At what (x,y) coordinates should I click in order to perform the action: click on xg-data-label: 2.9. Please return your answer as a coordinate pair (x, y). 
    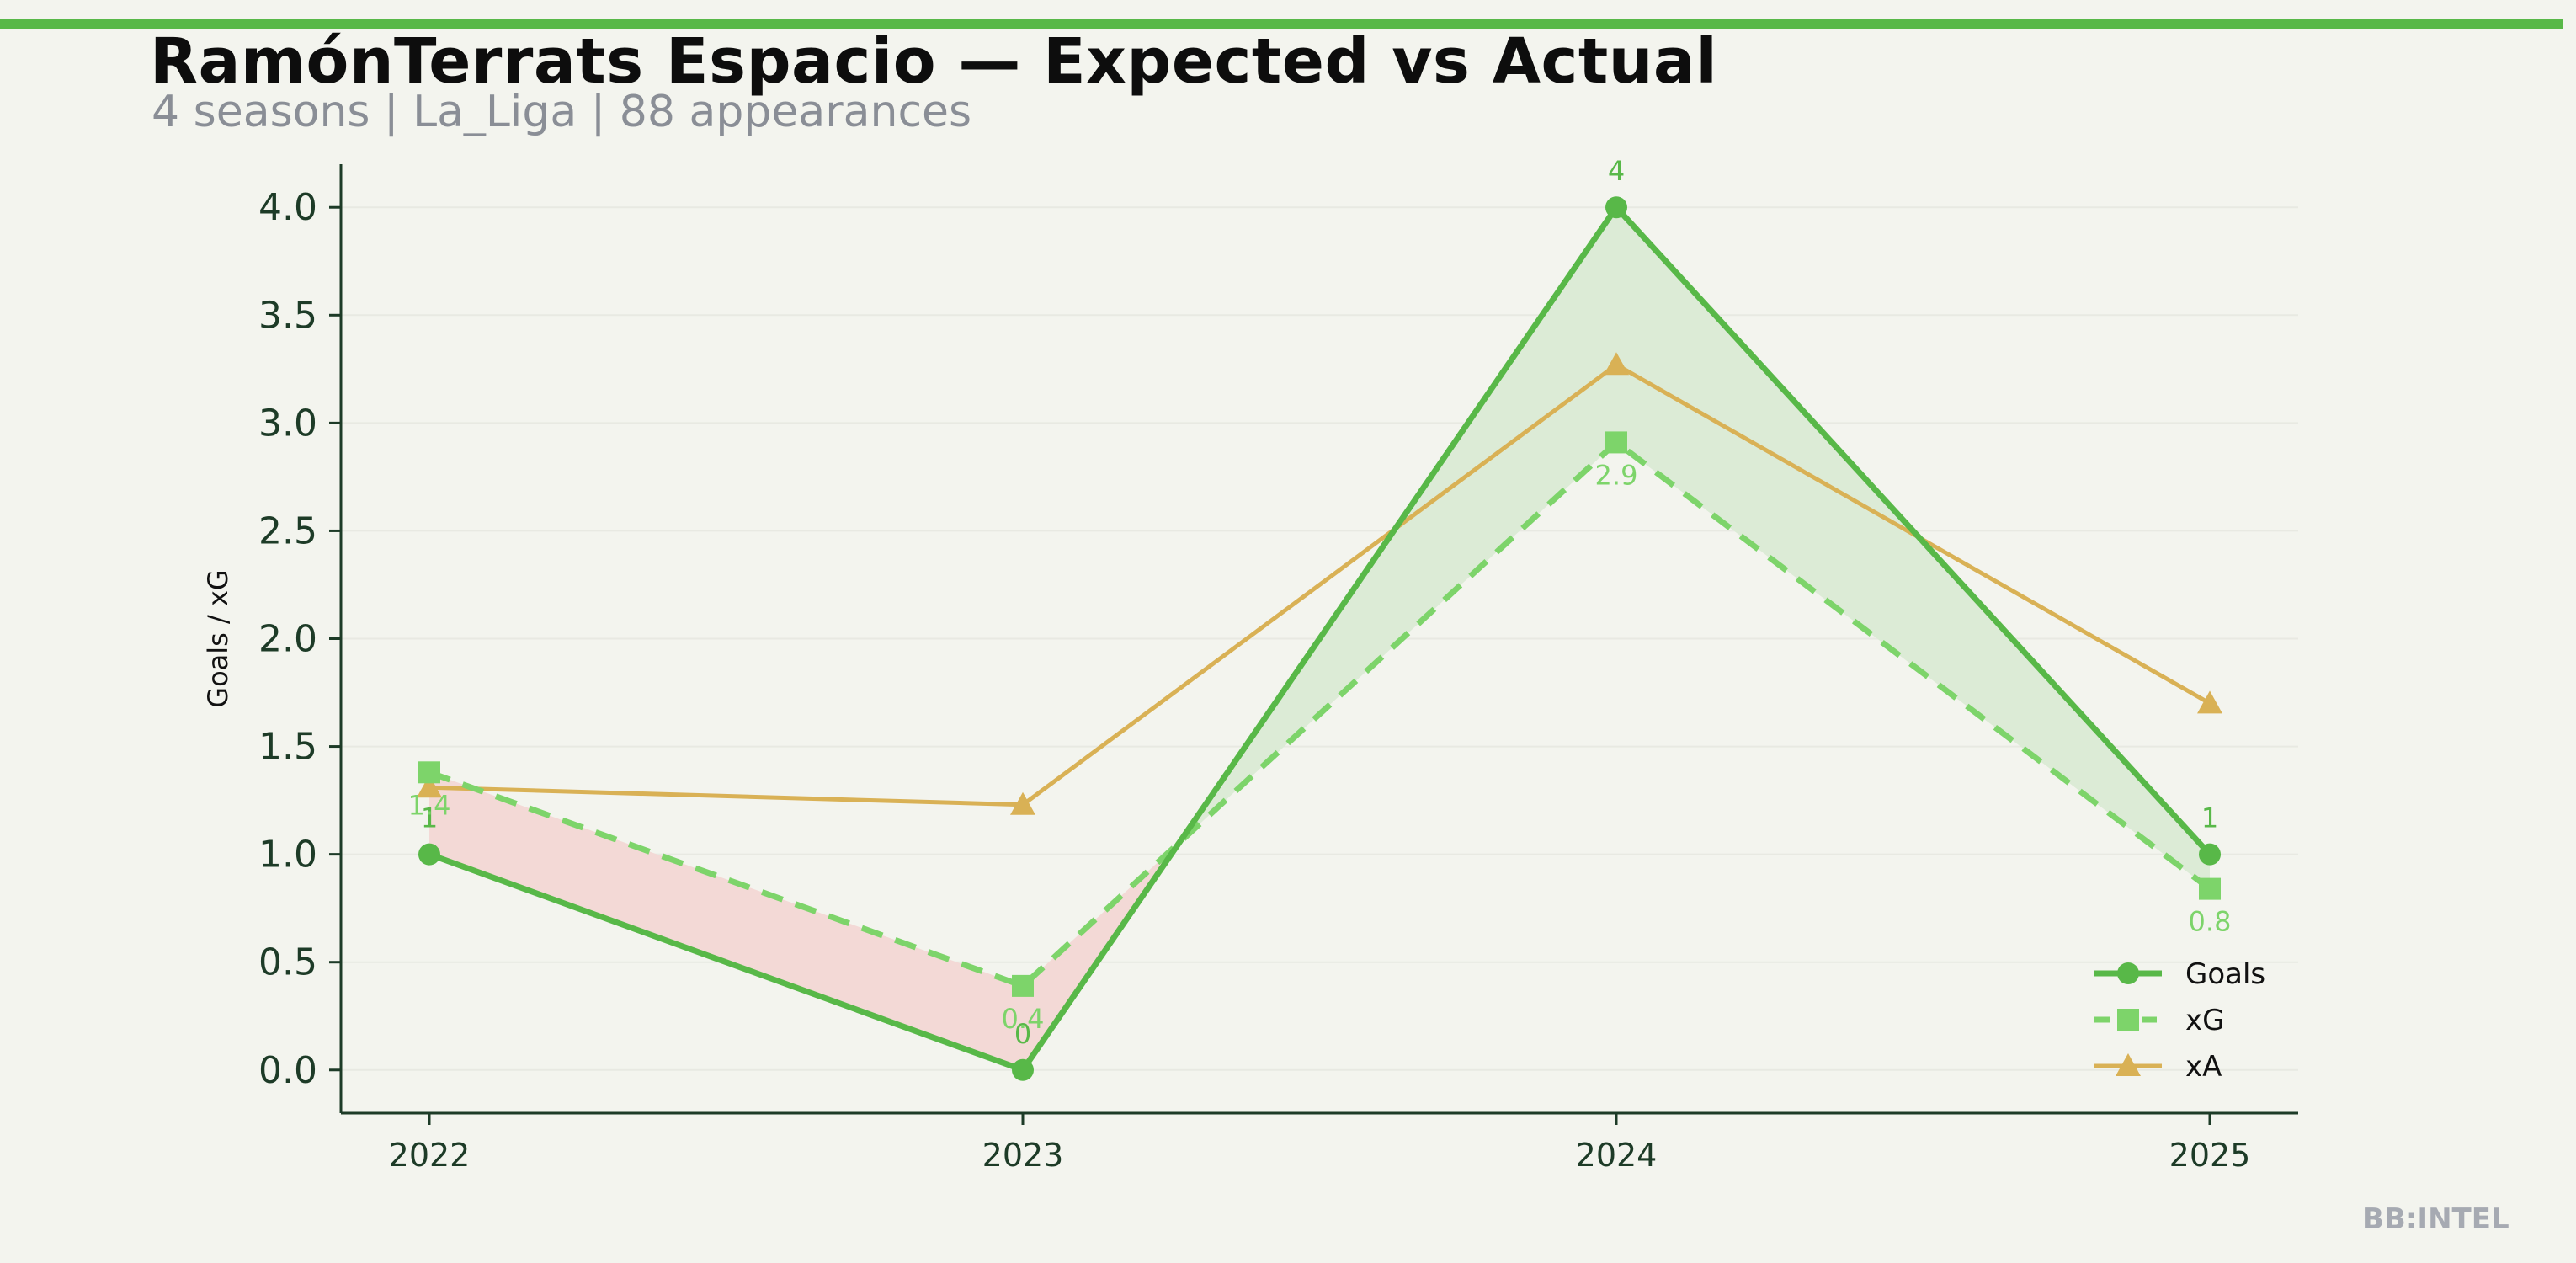
    Looking at the image, I should click on (1617, 475).